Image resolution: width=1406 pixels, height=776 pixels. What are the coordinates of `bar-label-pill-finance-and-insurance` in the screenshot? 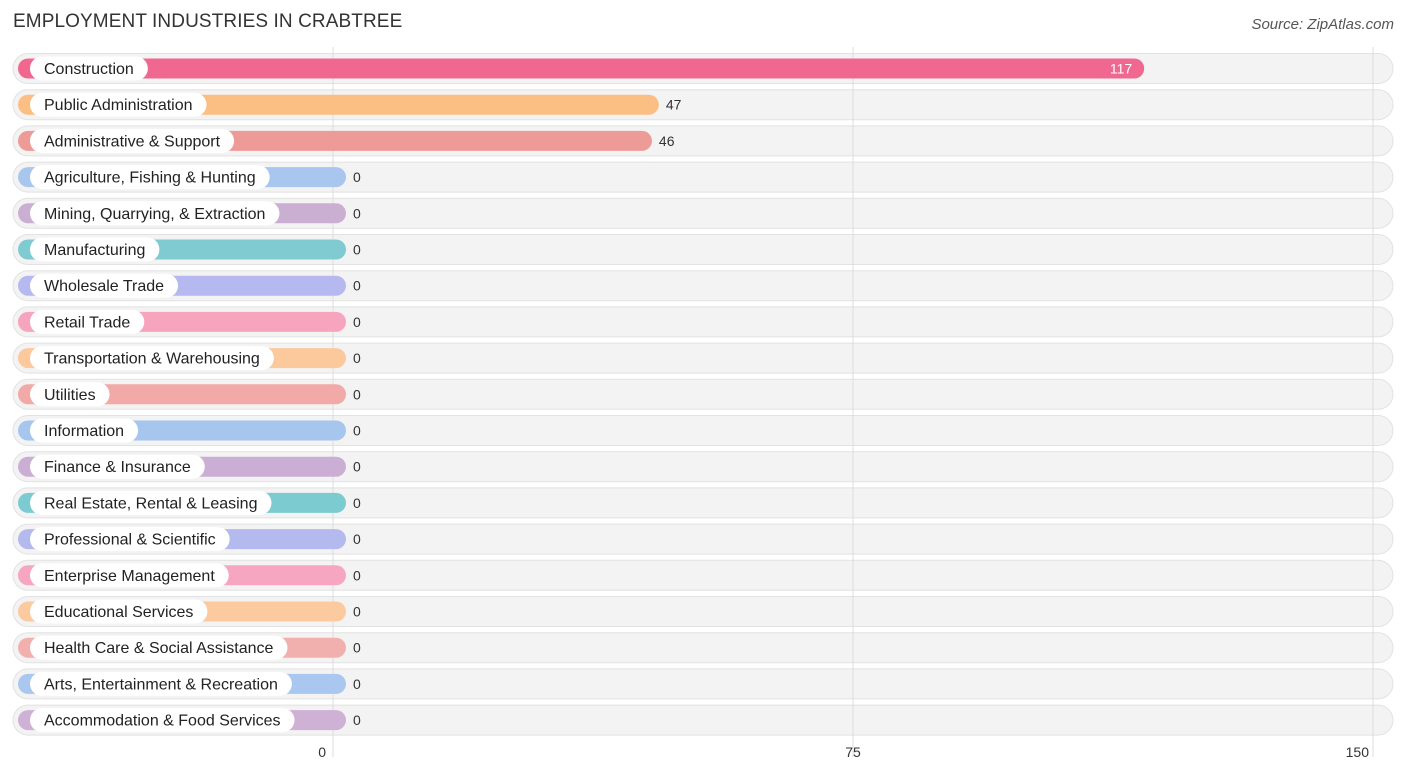 It's located at (117, 466).